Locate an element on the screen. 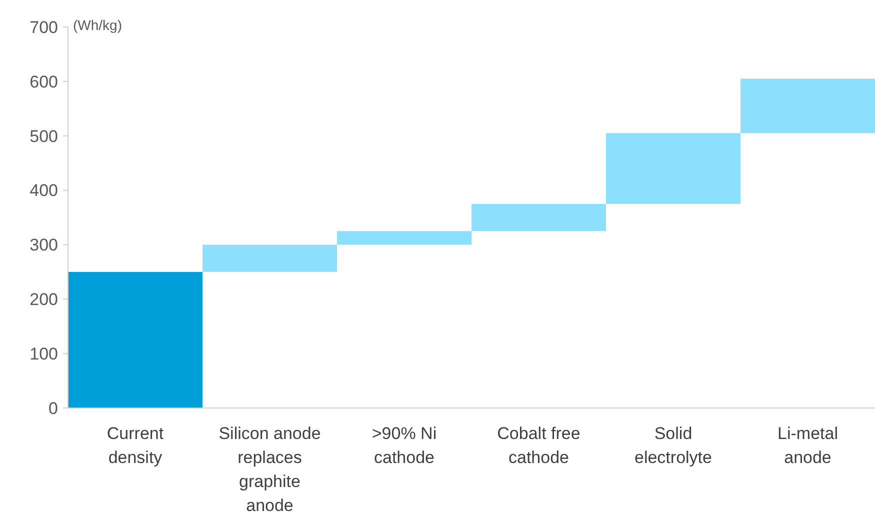  x-tick-label: Cobalt free cathode is located at coordinates (538, 445).